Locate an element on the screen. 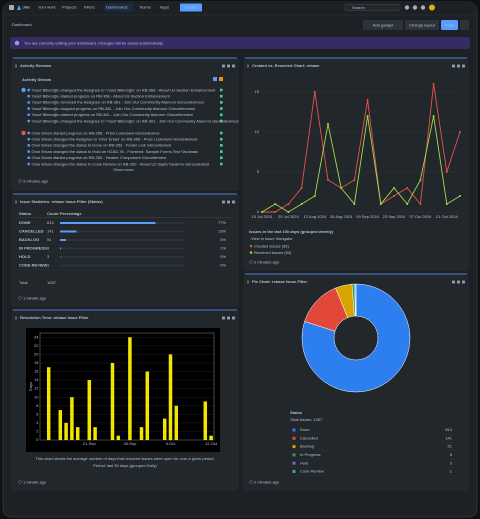 The height and width of the screenshot is (519, 480). gadget-title: Activity Streams is located at coordinates (36, 65).